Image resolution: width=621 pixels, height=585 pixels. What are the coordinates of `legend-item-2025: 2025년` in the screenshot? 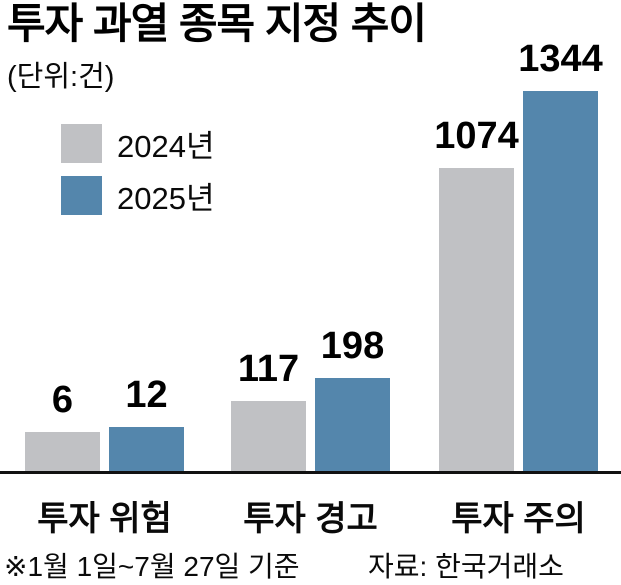 It's located at (137, 195).